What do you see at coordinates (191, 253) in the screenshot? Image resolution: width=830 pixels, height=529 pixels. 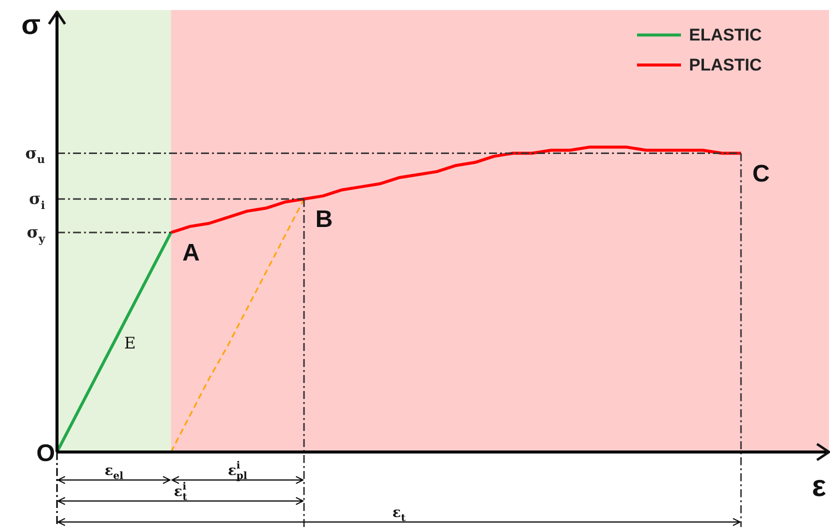 I see `annotation: A` at bounding box center [191, 253].